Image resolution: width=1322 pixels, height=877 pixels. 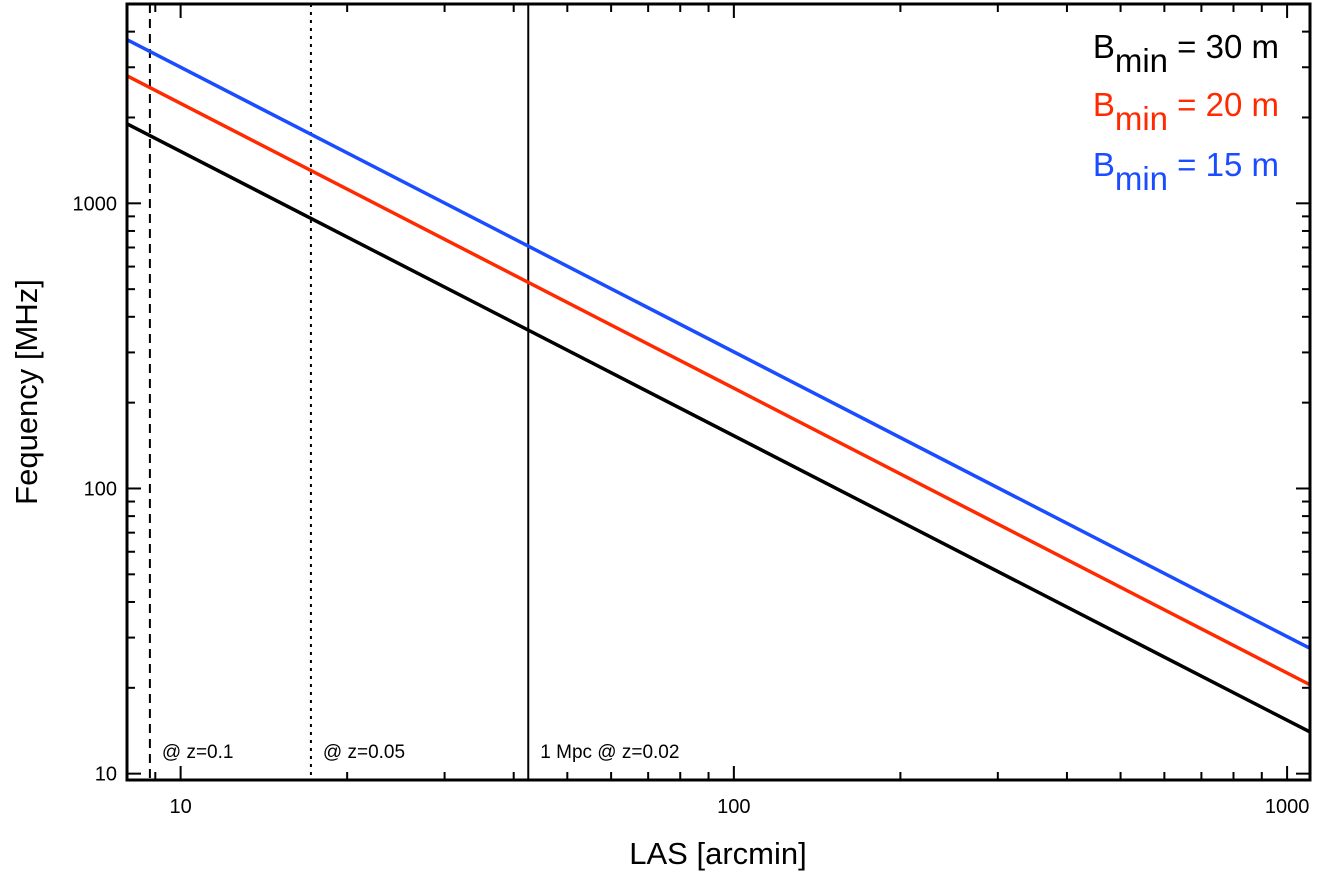 I want to click on reference-line-label: 1 Mpc @ z=0.02, so click(x=609, y=752).